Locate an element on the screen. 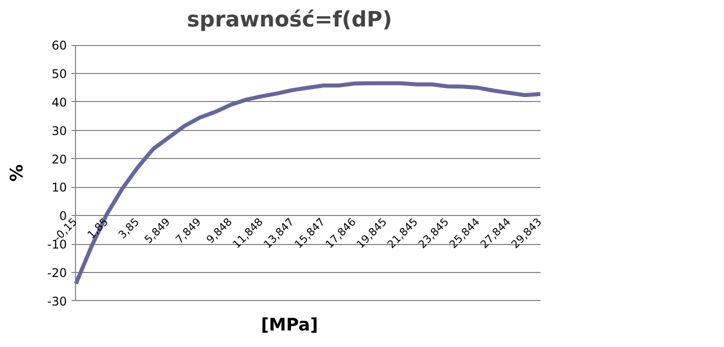  y-tick-label: 20 is located at coordinates (59, 159).